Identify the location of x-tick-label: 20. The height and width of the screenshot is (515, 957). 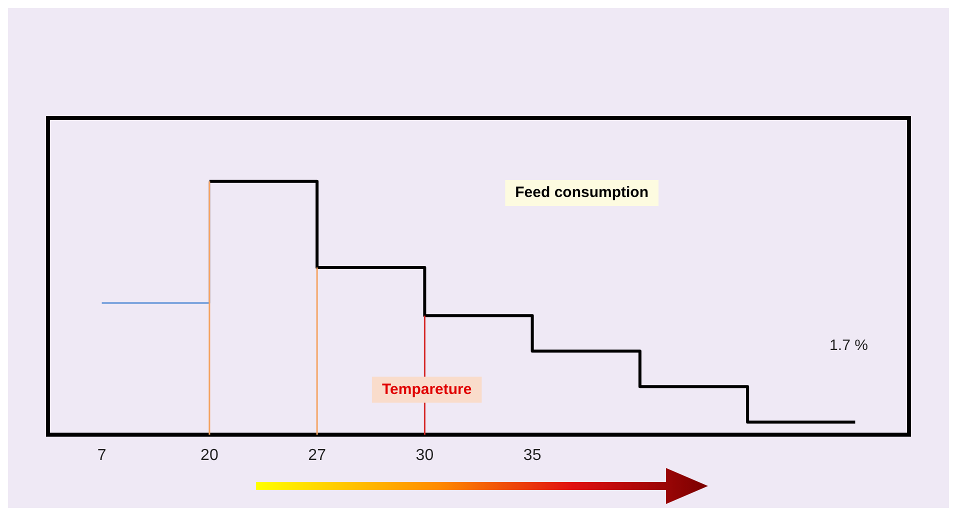
(209, 455).